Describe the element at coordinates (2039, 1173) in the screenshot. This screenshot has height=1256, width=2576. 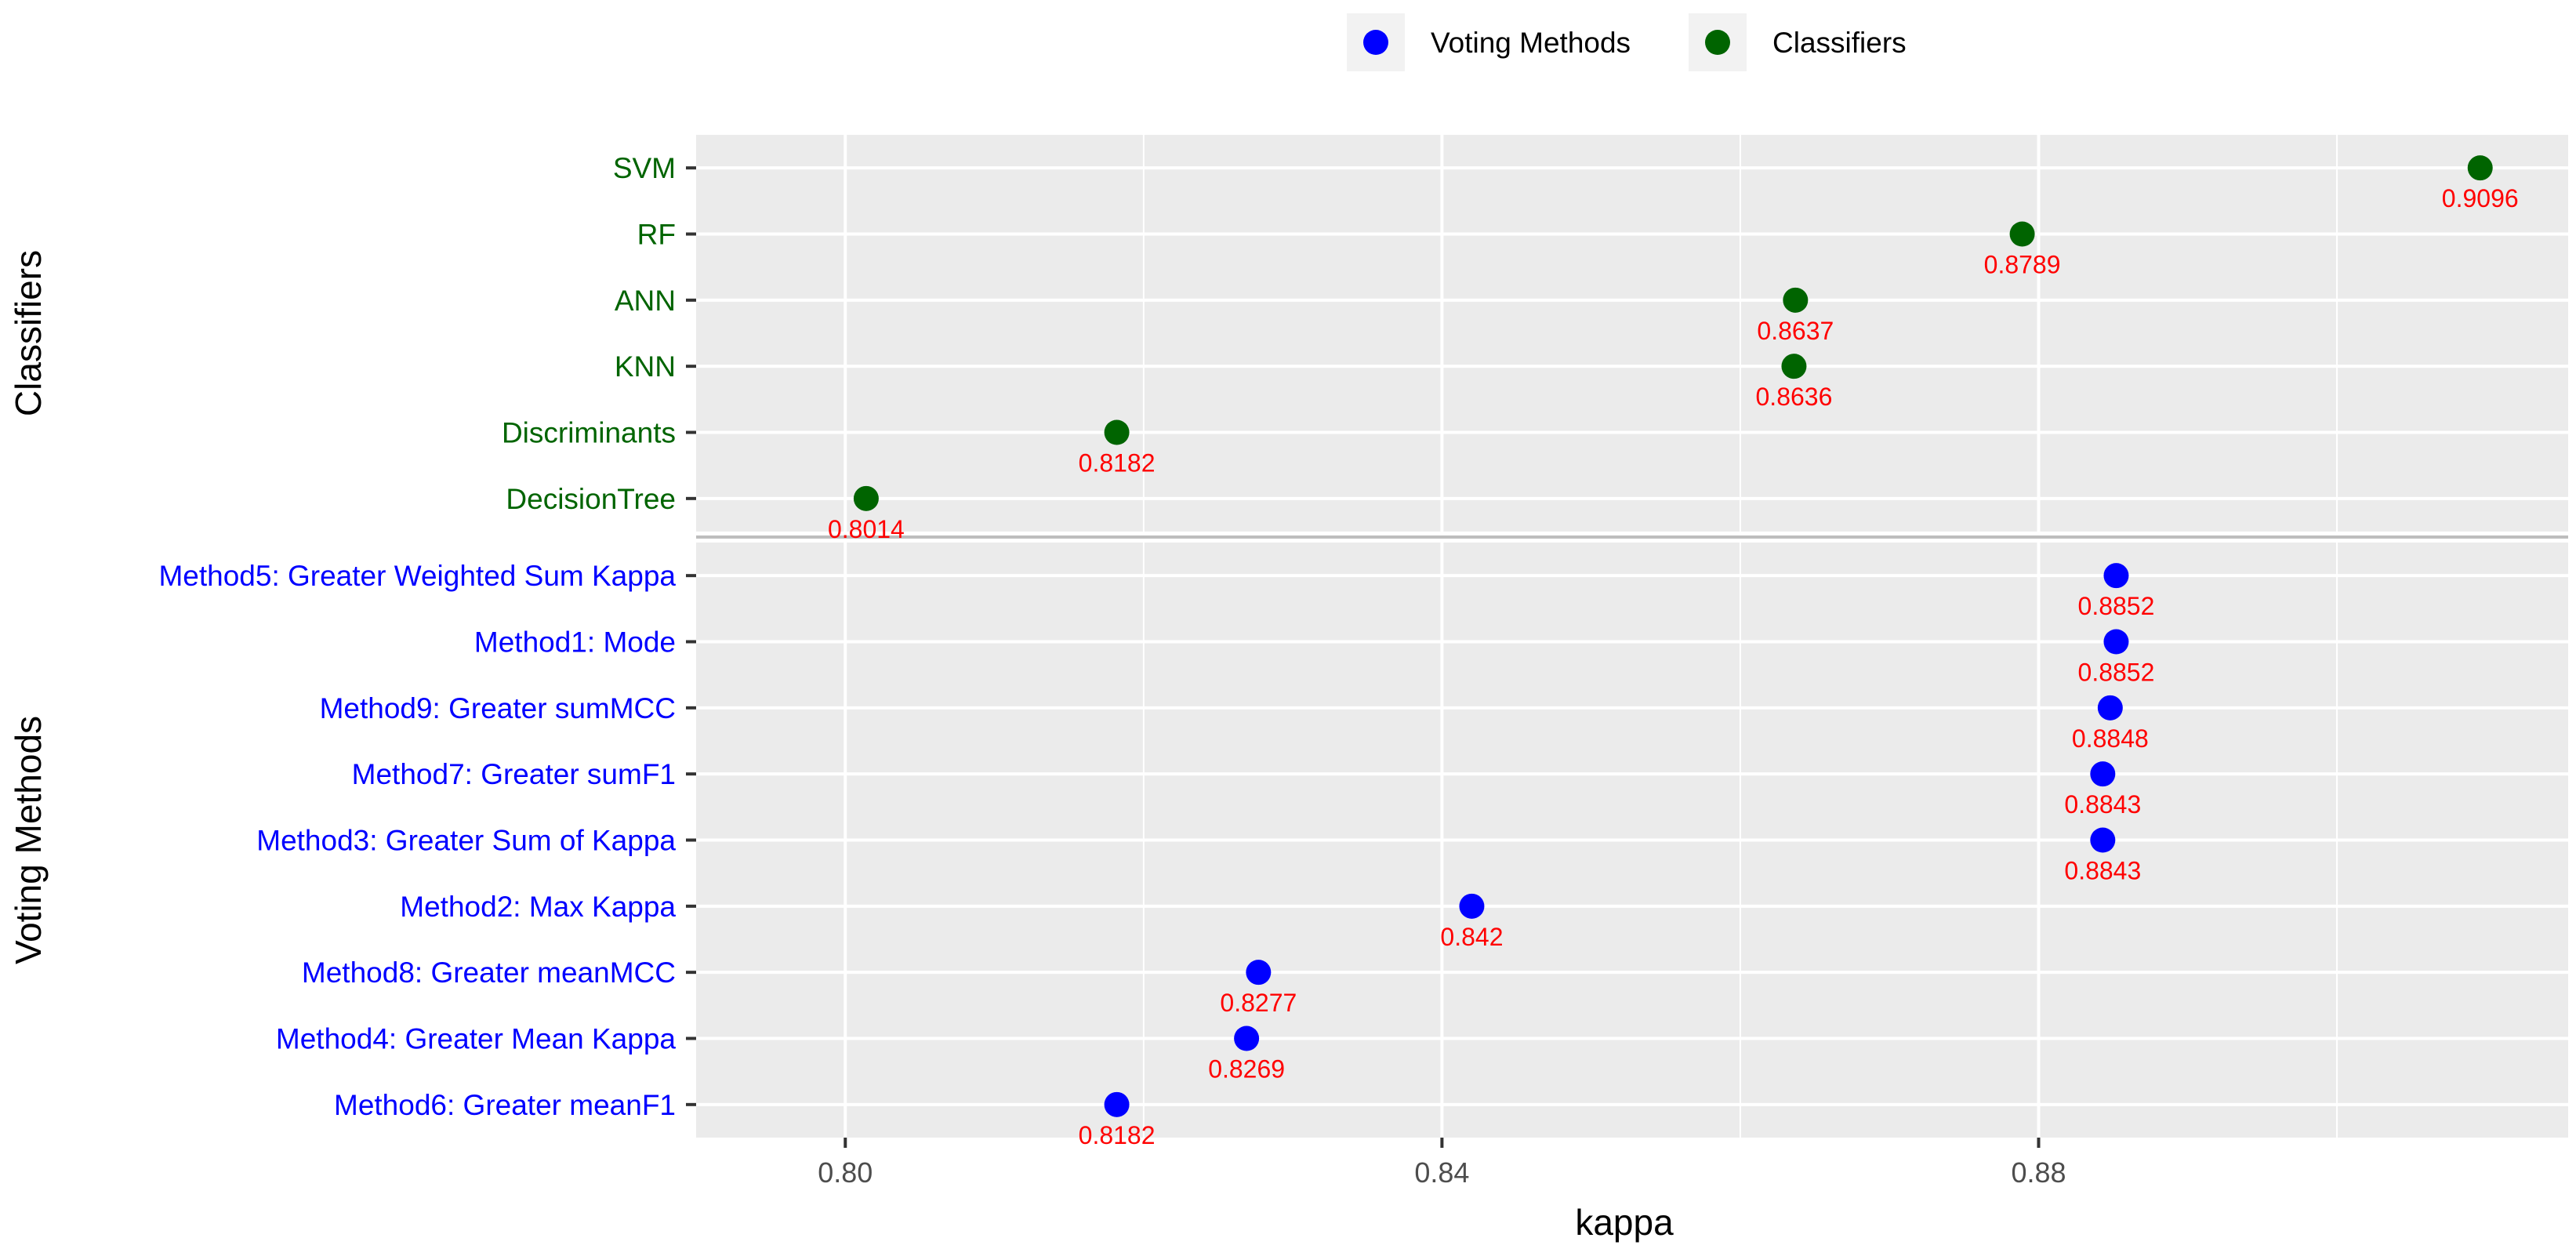
I see `x-tick-label: 0.88` at that location.